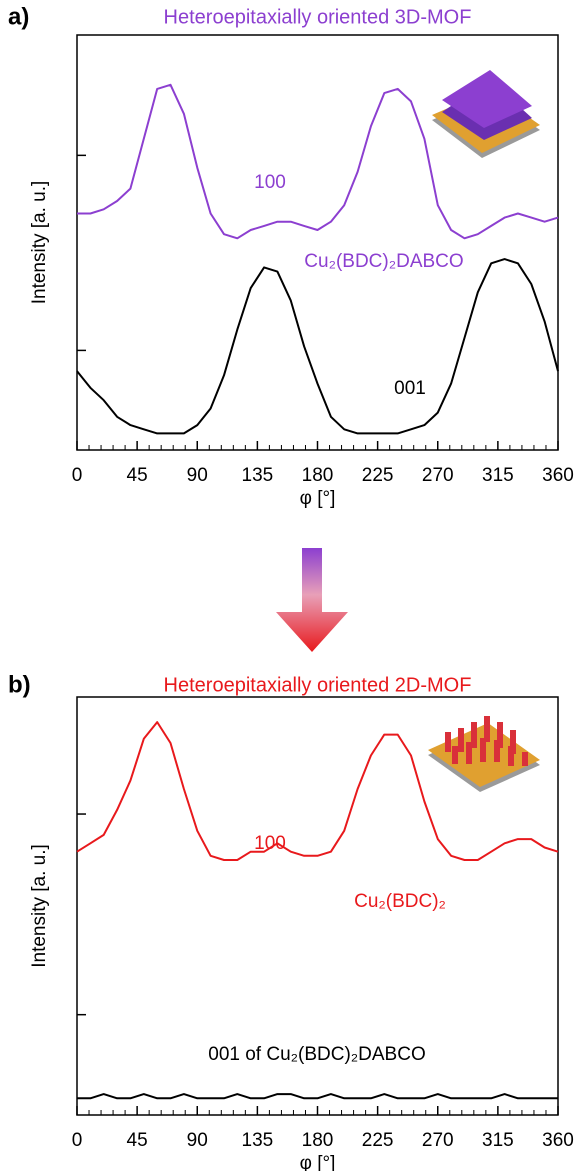  What do you see at coordinates (318, 17) in the screenshot?
I see `chart-title: Heteroepitaxially oriented 3D-MOF` at bounding box center [318, 17].